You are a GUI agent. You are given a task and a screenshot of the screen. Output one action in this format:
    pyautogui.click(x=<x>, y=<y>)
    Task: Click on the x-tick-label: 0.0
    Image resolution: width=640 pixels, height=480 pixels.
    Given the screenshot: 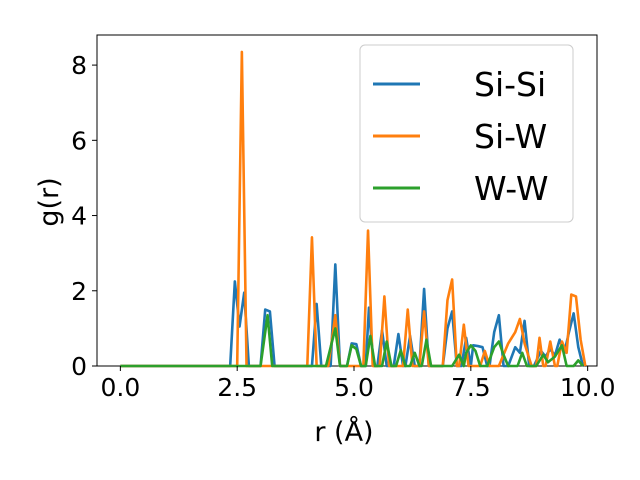 What is the action you would take?
    pyautogui.click(x=120, y=387)
    